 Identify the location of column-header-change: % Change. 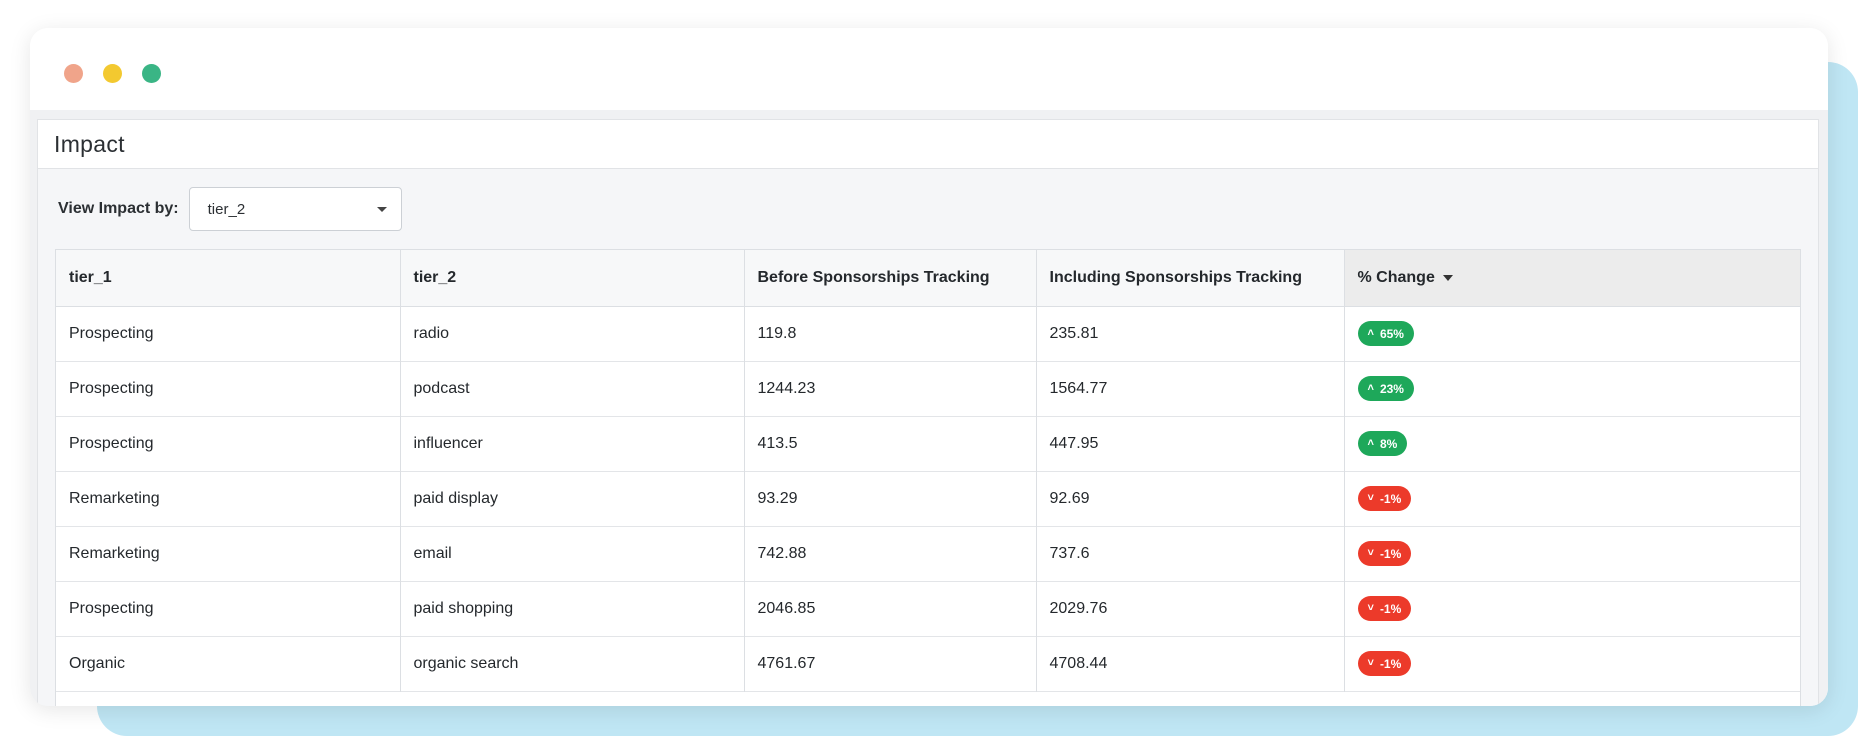
(1572, 278).